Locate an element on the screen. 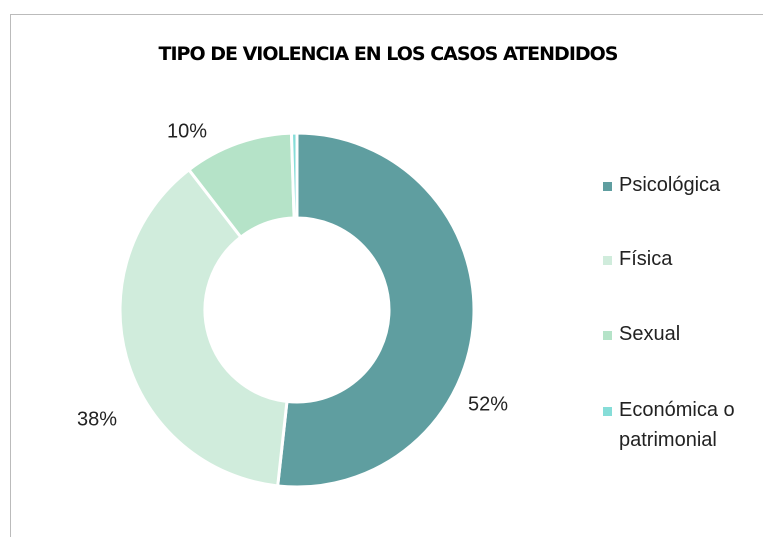 Image resolution: width=763 pixels, height=537 pixels. data-label: 38% is located at coordinates (97, 419).